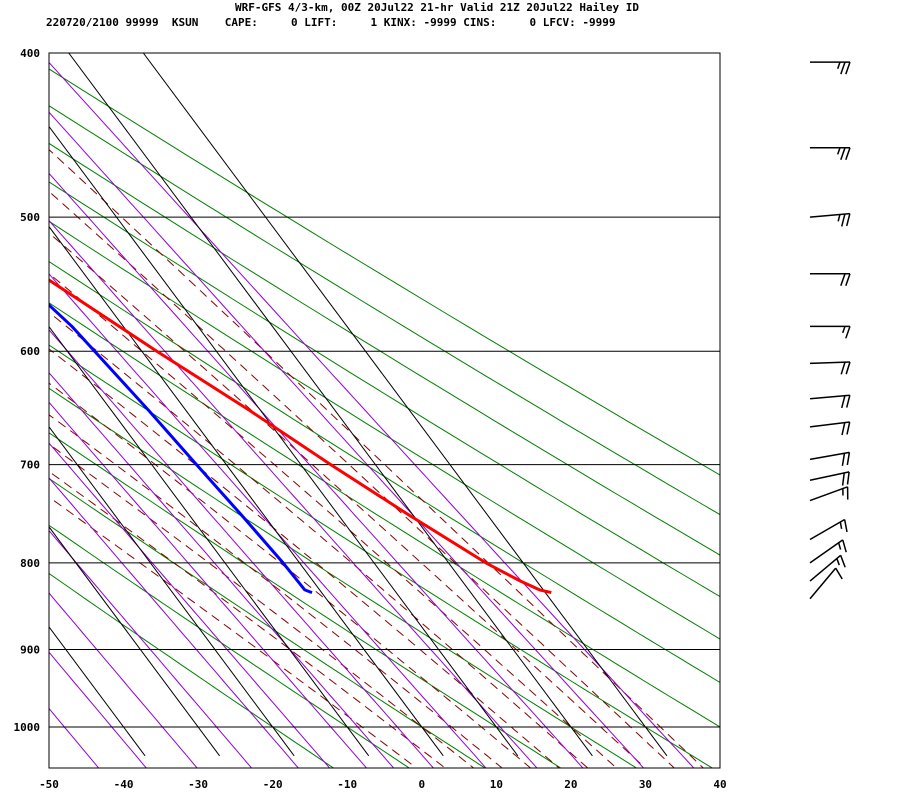  I want to click on moist-adiabat-line, so click(233, 632).